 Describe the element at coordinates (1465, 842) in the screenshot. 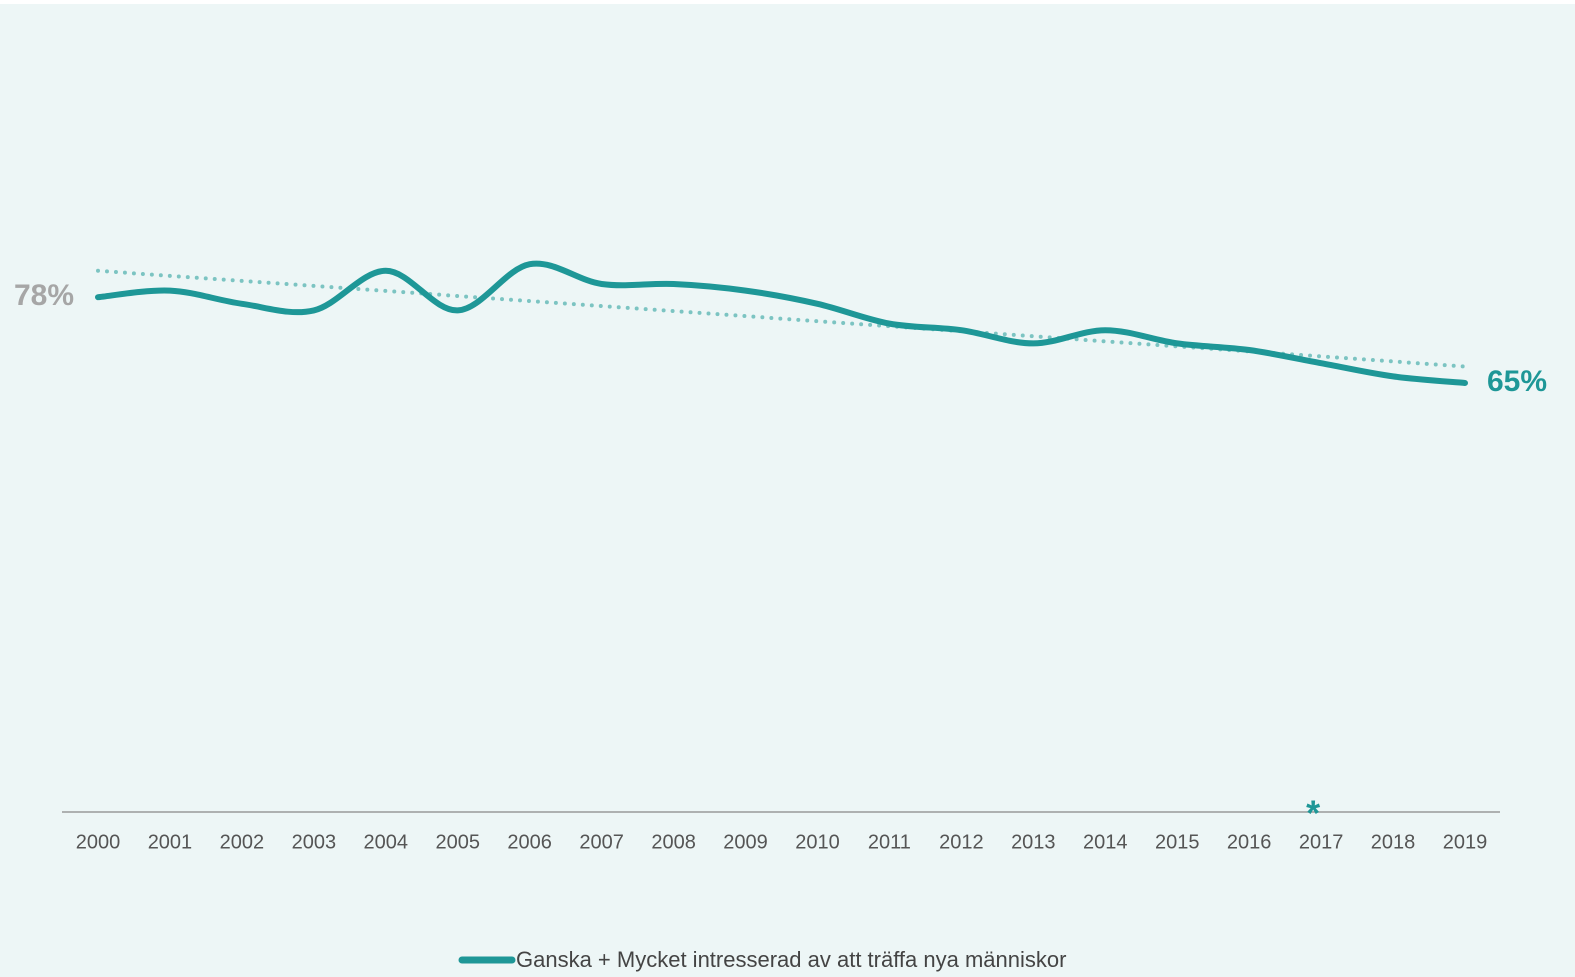

I see `x-tick-label: 2019` at that location.